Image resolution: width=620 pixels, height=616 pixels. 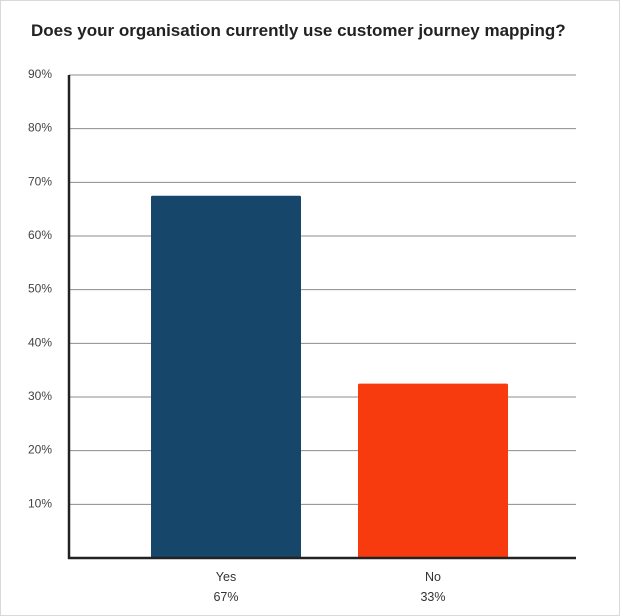 What do you see at coordinates (40, 128) in the screenshot?
I see `y-tick-label: 80%` at bounding box center [40, 128].